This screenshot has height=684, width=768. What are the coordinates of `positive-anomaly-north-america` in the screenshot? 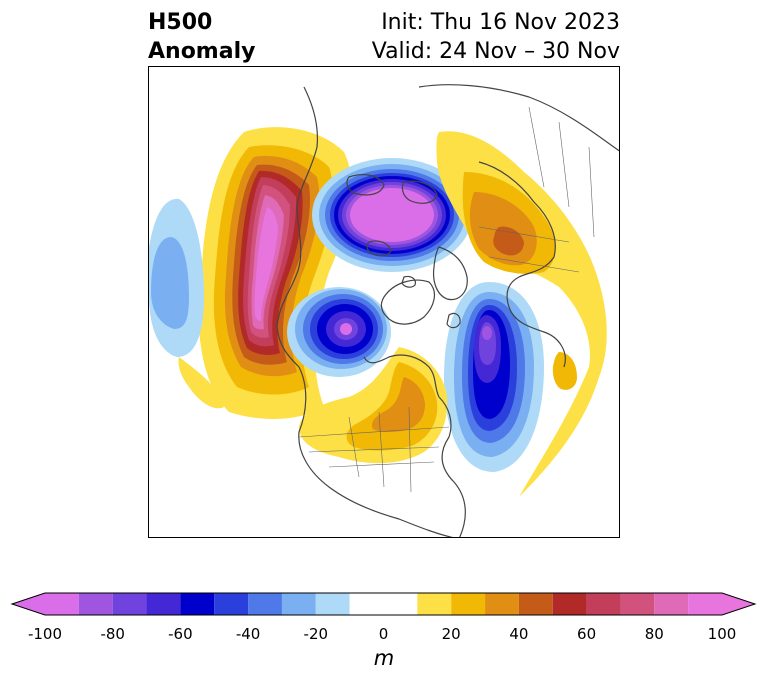 It's located at (313, 405).